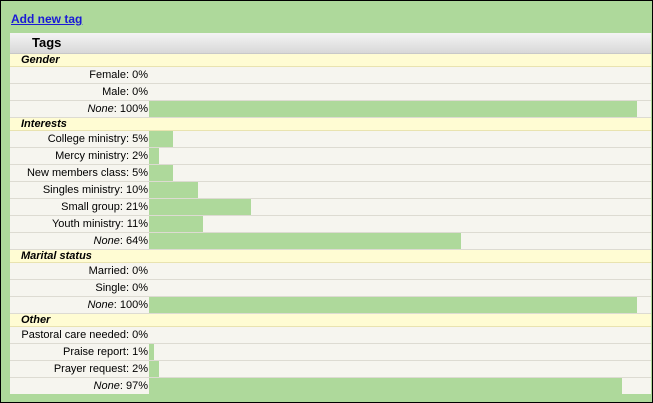 The image size is (653, 403). I want to click on tag-name: Prayer request, so click(89, 369).